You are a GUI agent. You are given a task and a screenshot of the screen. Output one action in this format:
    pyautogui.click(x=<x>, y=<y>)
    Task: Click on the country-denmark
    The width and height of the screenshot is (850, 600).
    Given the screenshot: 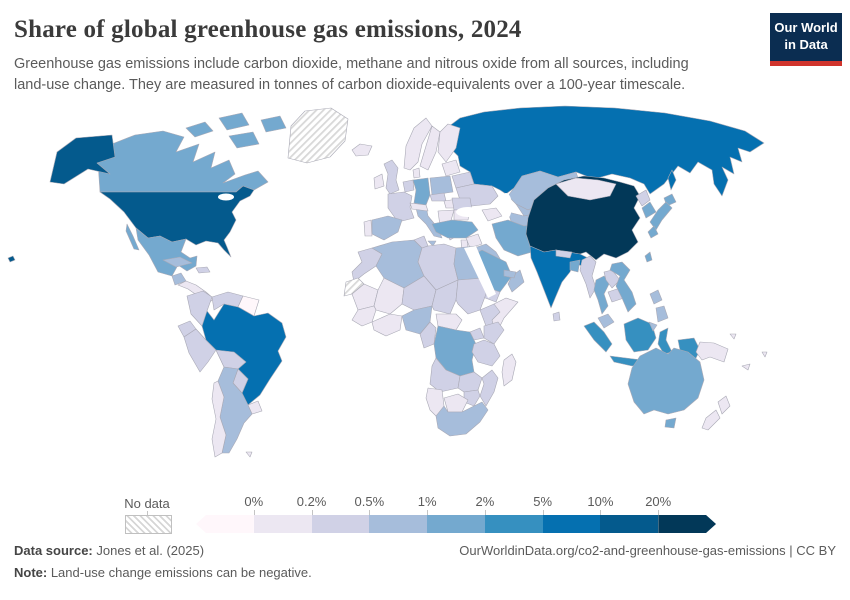 What is the action you would take?
    pyautogui.click(x=416, y=173)
    